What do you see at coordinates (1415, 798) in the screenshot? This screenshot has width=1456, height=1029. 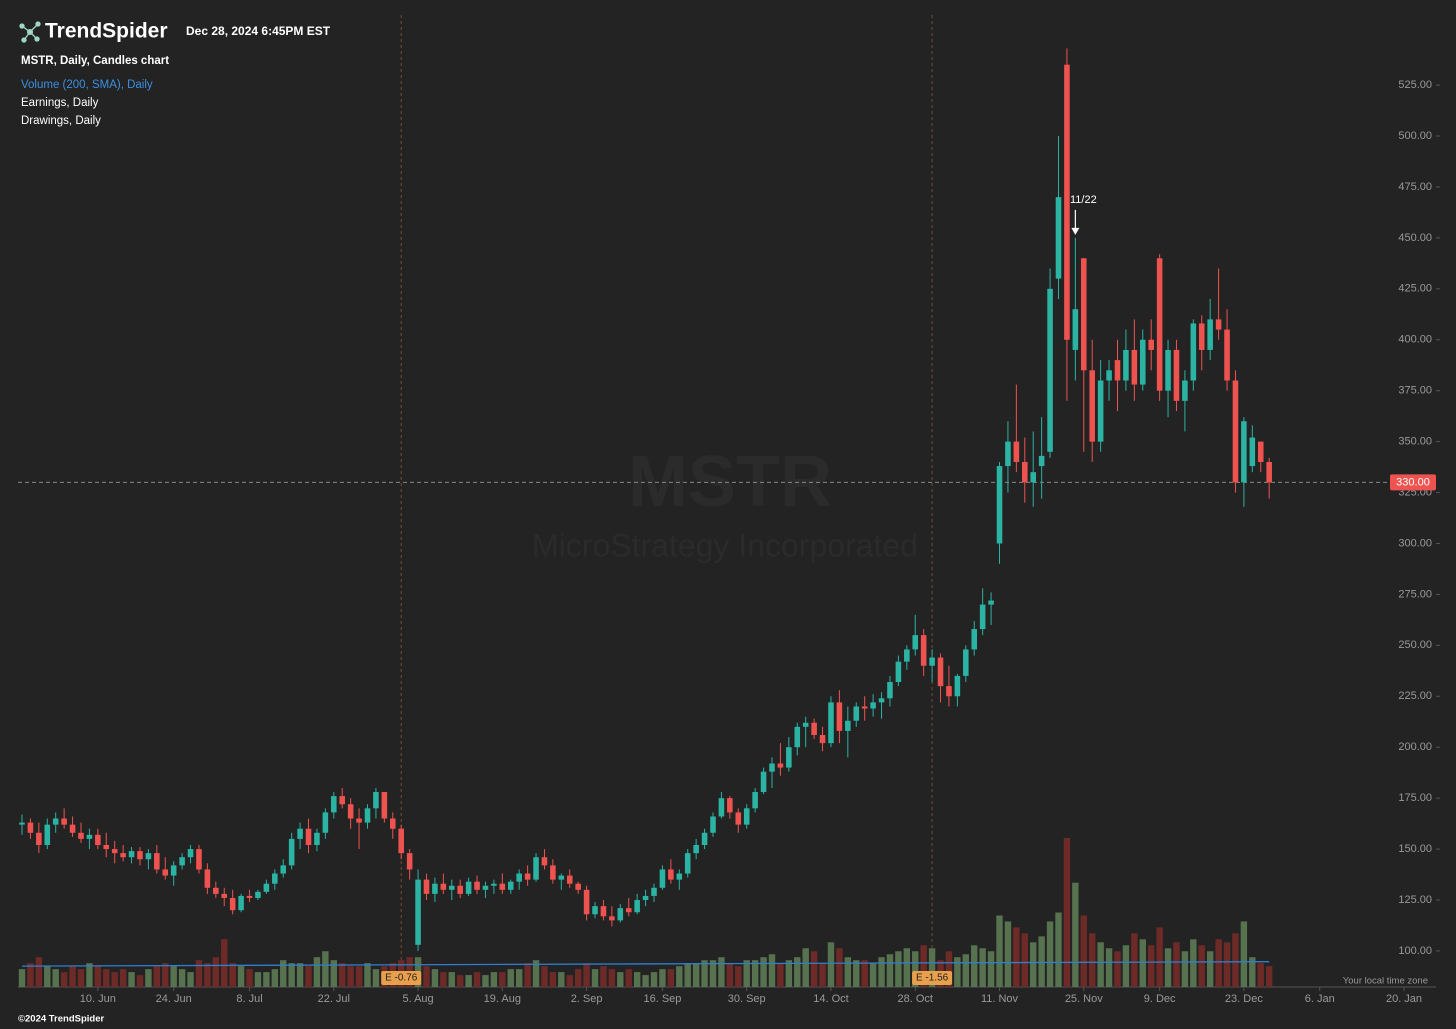 I see `y-tick-label: 175.00` at bounding box center [1415, 798].